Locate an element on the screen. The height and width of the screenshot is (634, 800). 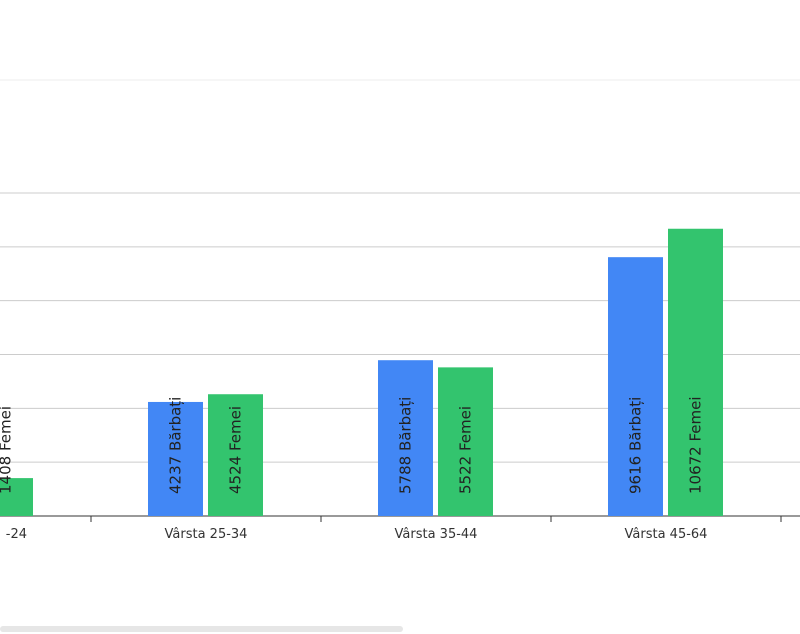
value-label: 10672 Femei is located at coordinates (696, 445).